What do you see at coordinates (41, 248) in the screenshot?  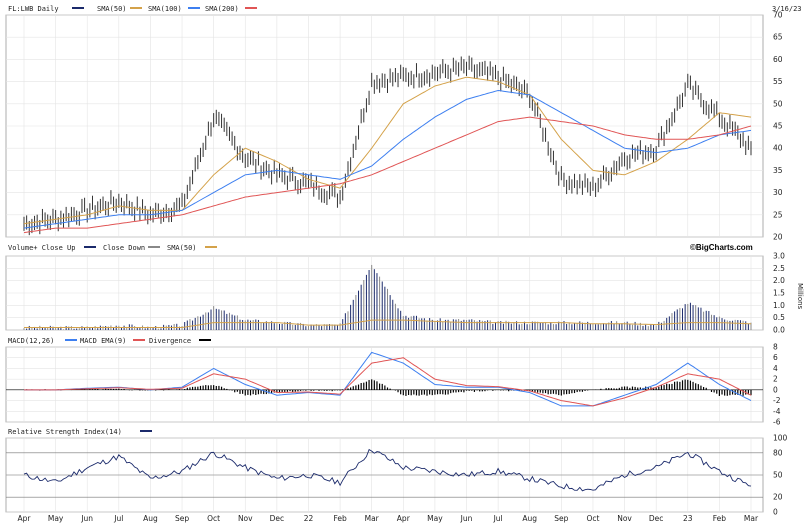 I see `volume-legend-0: Volume+ Close Up` at bounding box center [41, 248].